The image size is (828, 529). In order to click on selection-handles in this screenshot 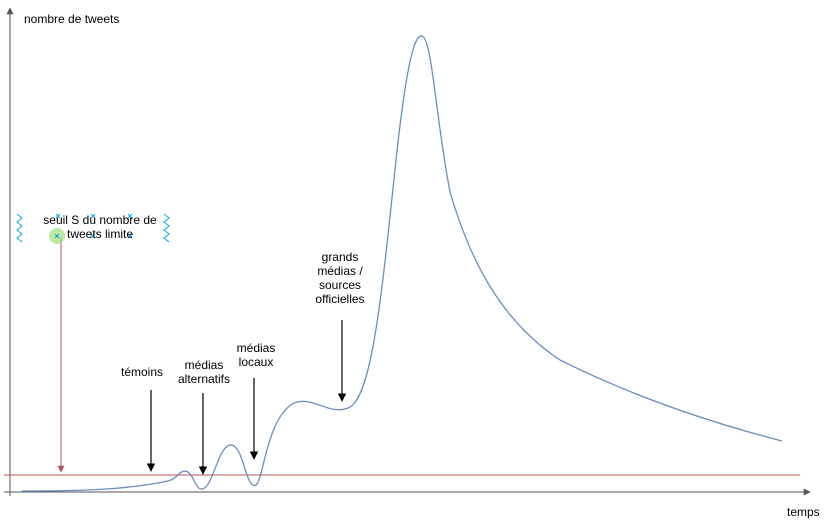, I will do `click(93, 228)`.